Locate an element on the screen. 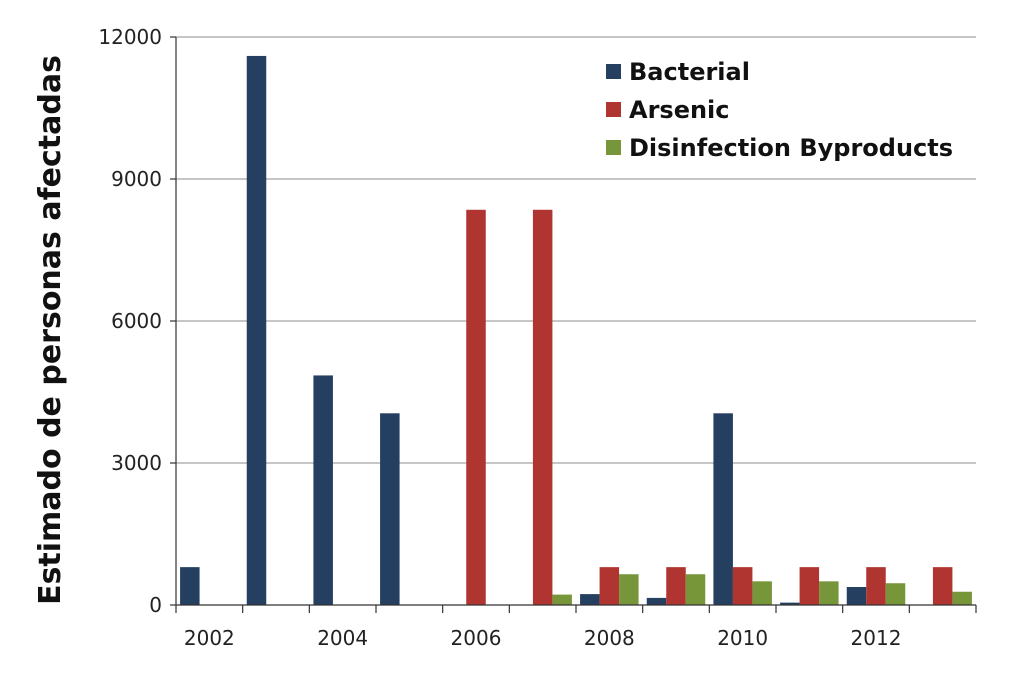  bar-arsenic-2011 is located at coordinates (809, 586).